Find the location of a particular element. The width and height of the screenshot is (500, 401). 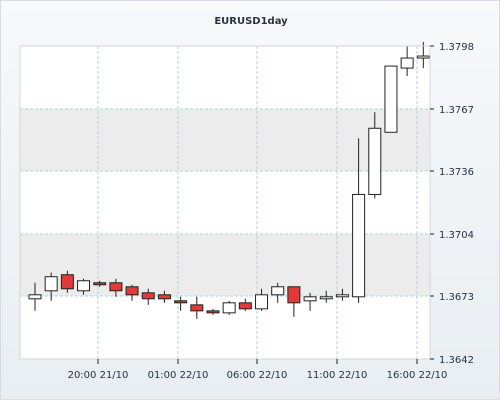

x-tick-label: 01:00 22/10 is located at coordinates (178, 375).